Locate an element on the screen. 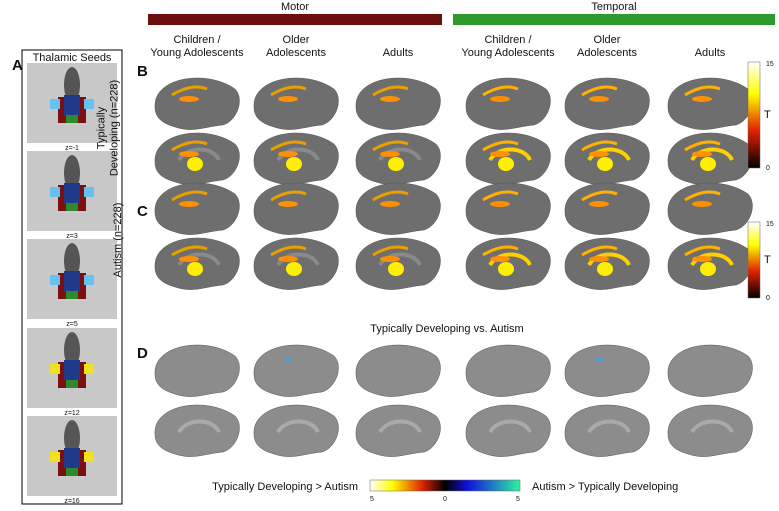 The image size is (779, 511). panel-label: C is located at coordinates (142, 211).